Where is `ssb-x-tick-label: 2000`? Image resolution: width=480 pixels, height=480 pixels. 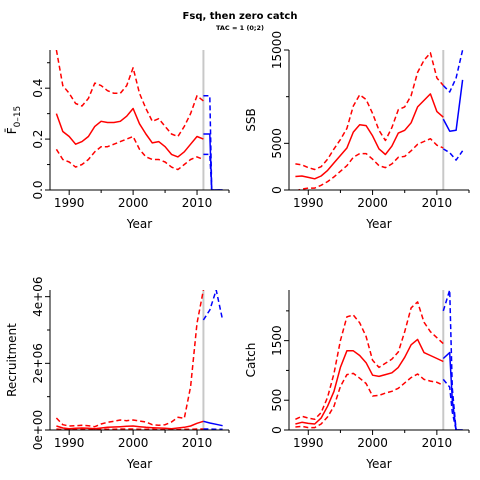 ssb-x-tick-label: 2000 is located at coordinates (372, 203).